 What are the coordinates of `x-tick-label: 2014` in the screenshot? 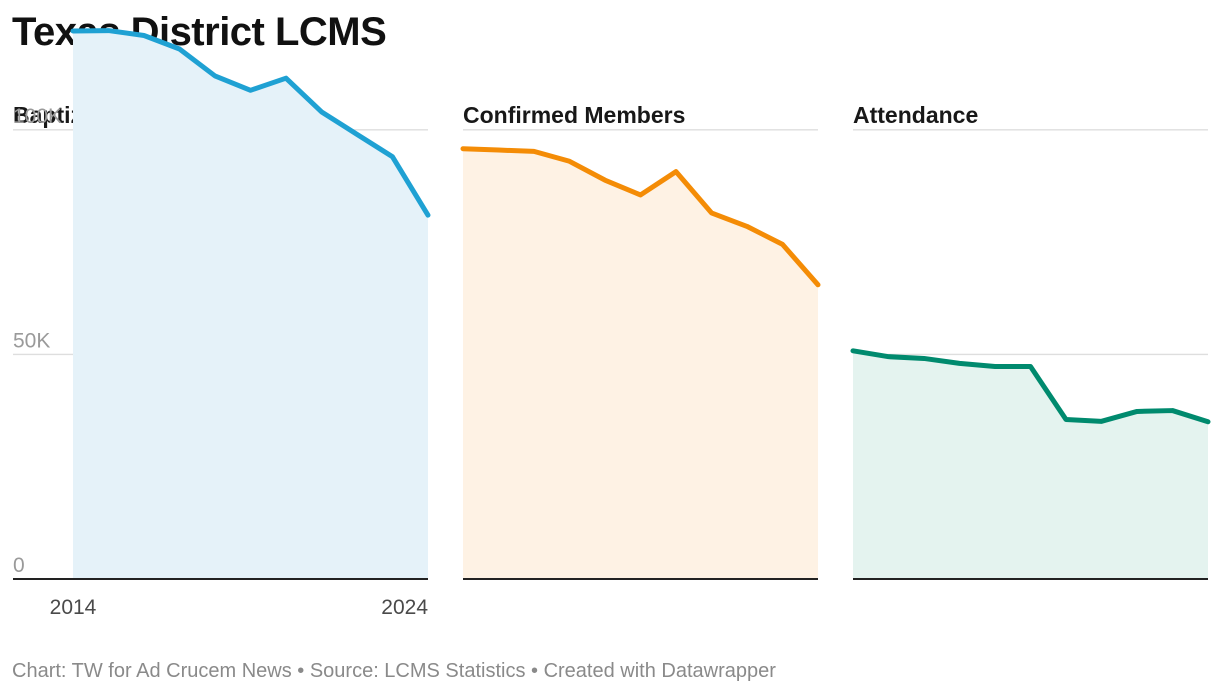 It's located at (73, 607).